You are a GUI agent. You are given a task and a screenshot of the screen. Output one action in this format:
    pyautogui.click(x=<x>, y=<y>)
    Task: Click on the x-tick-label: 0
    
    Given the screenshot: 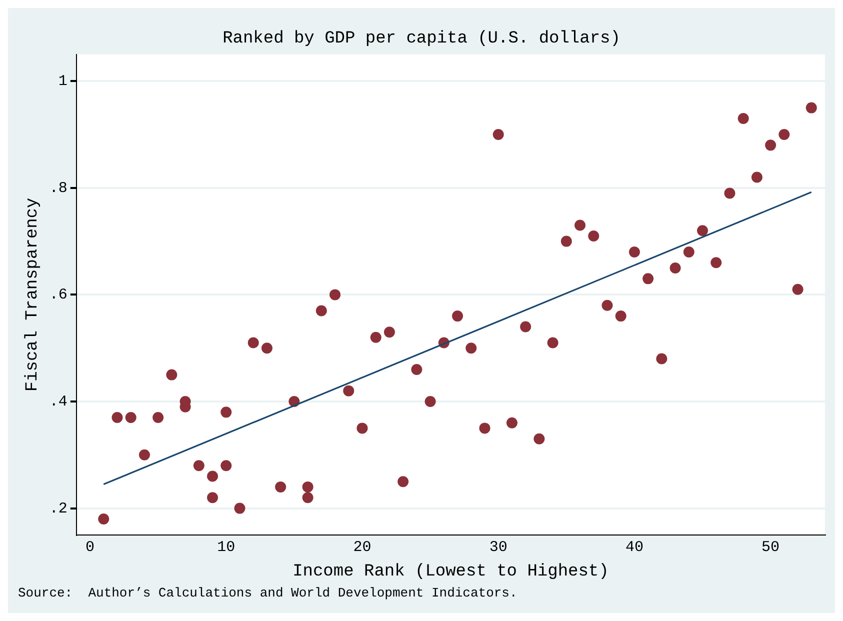 What is the action you would take?
    pyautogui.click(x=90, y=547)
    